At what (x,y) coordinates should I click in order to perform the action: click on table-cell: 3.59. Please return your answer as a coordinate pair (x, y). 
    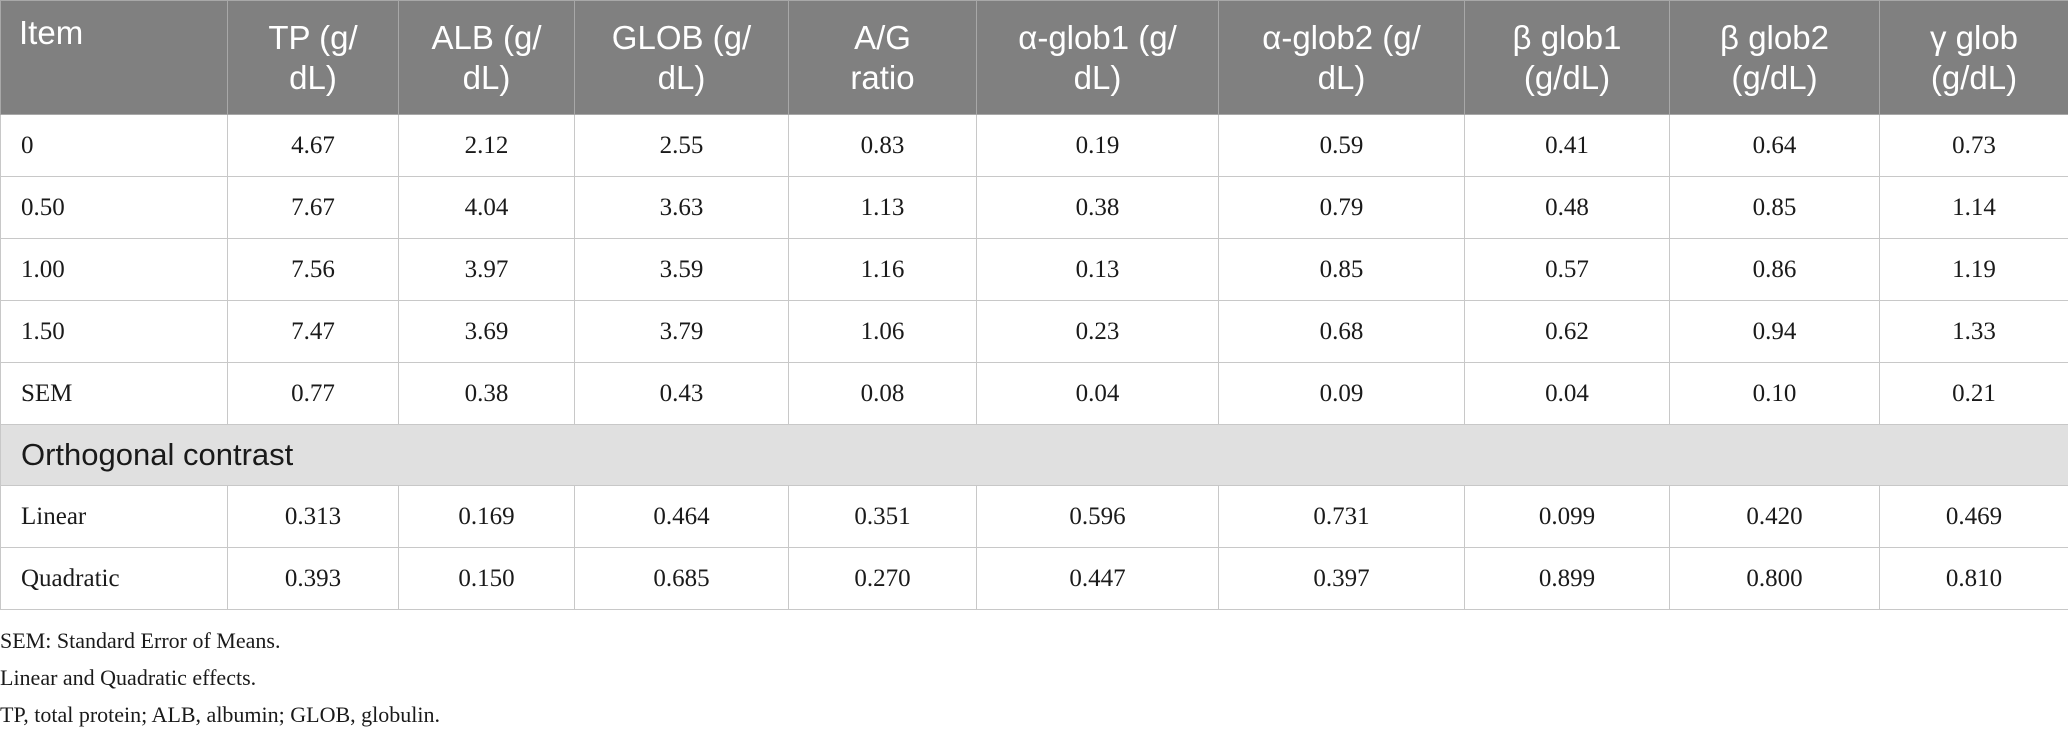
    Looking at the image, I should click on (681, 269).